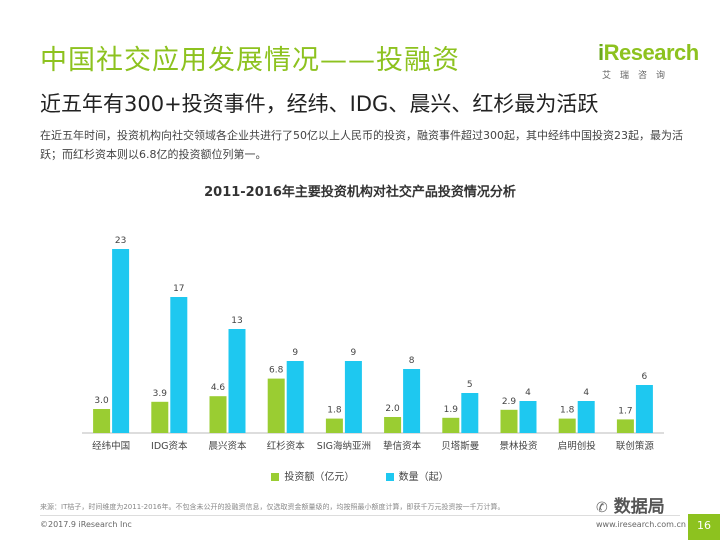 Image resolution: width=720 pixels, height=540 pixels. Describe the element at coordinates (518, 446) in the screenshot. I see `x-tick-label-7: 景林投资` at that location.